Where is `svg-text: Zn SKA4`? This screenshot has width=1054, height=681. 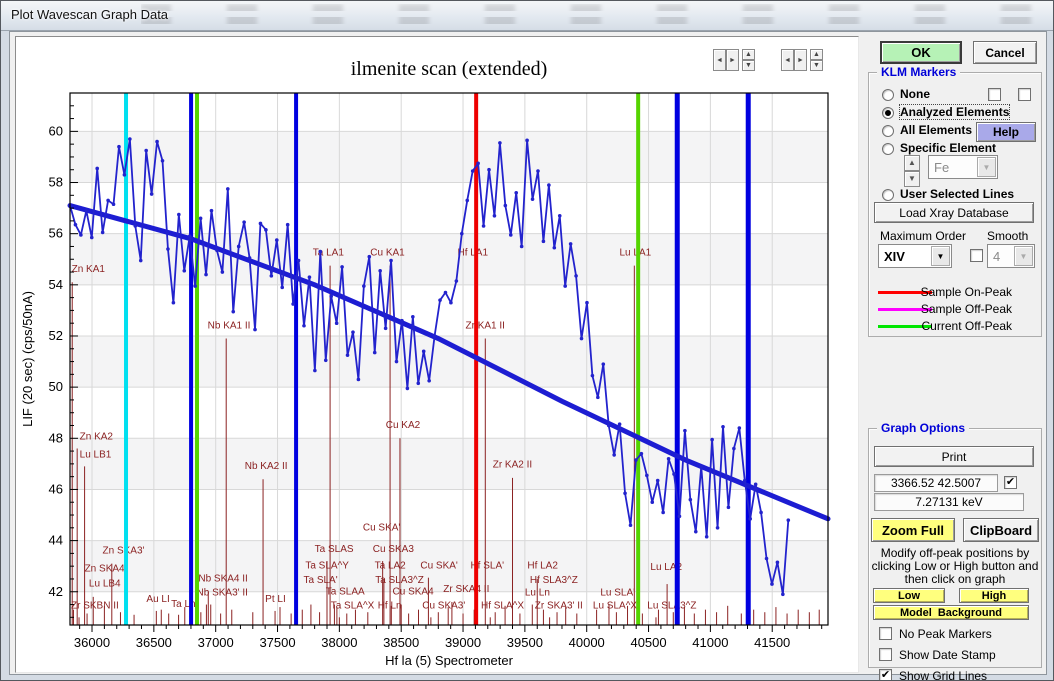
svg-text: Zn SKA4 is located at coordinates (105, 568).